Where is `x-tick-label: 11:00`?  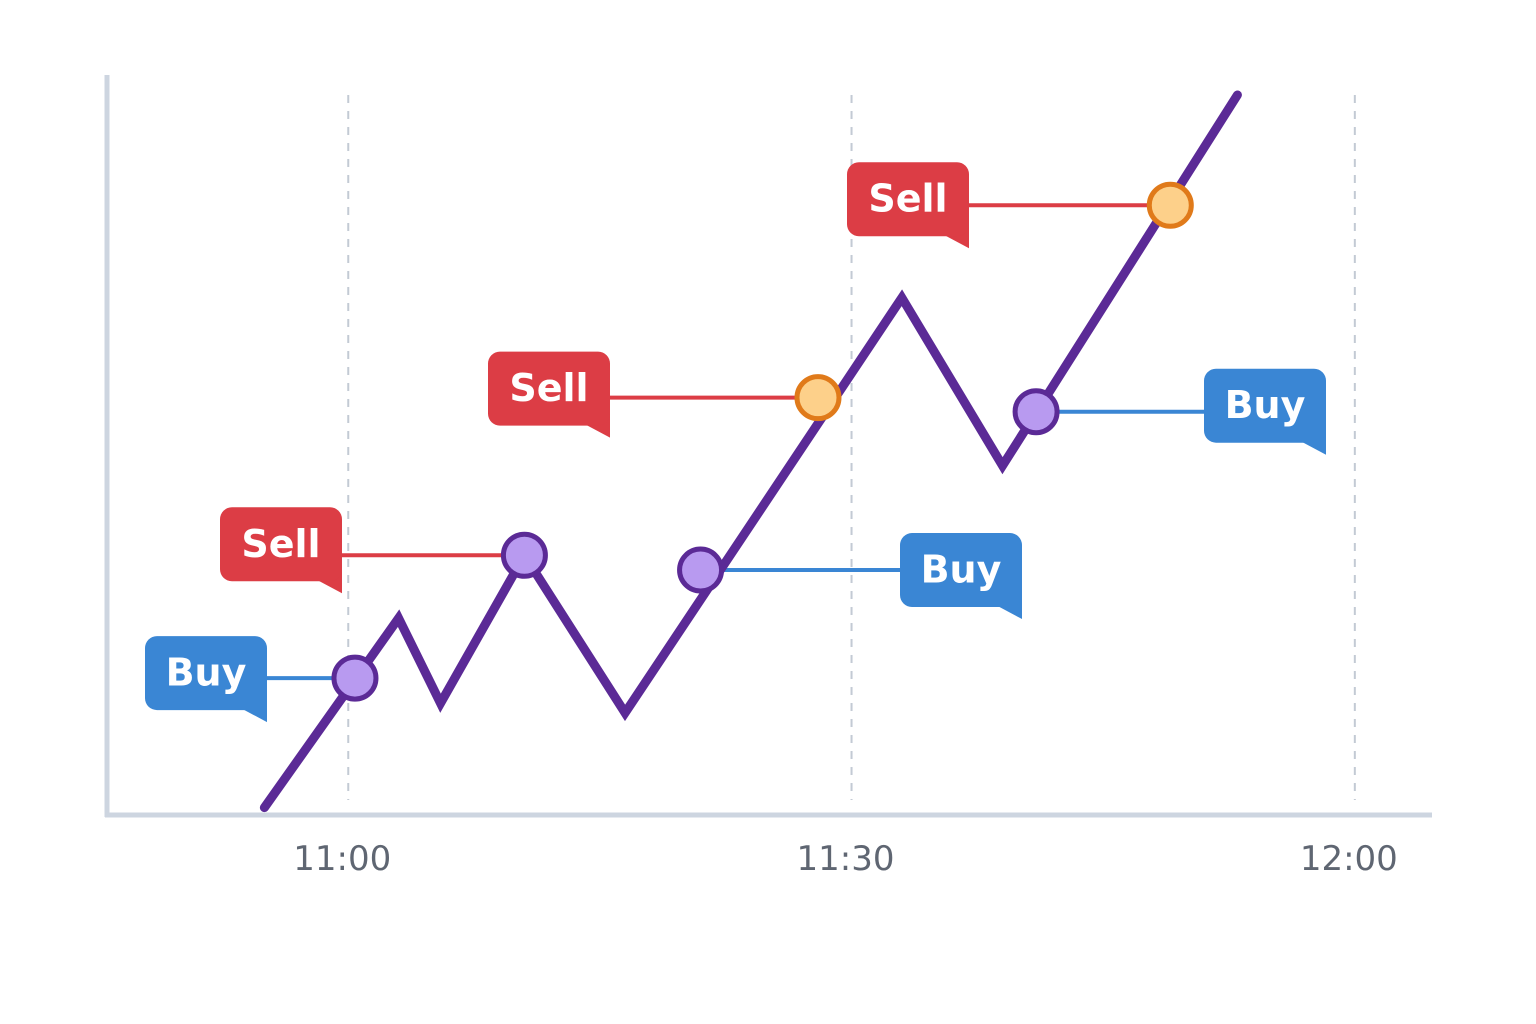 x-tick-label: 11:00 is located at coordinates (342, 859).